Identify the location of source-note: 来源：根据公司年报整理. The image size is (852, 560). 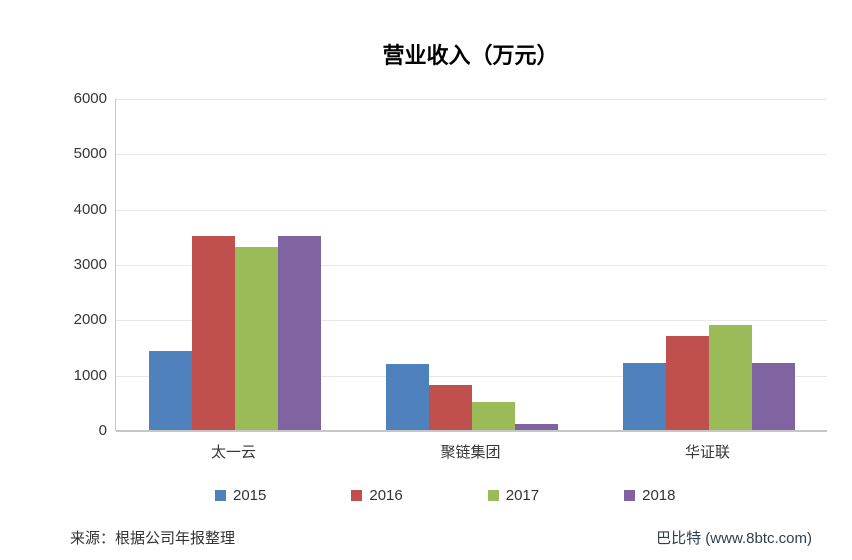
(153, 538).